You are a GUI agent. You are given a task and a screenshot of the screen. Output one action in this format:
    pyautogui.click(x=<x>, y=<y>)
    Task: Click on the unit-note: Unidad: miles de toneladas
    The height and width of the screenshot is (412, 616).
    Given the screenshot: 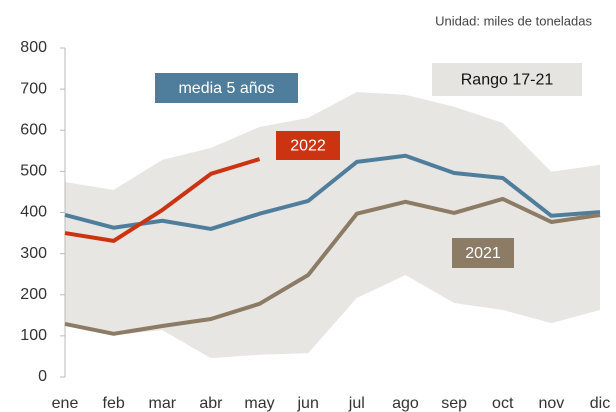 What is the action you would take?
    pyautogui.click(x=513, y=20)
    